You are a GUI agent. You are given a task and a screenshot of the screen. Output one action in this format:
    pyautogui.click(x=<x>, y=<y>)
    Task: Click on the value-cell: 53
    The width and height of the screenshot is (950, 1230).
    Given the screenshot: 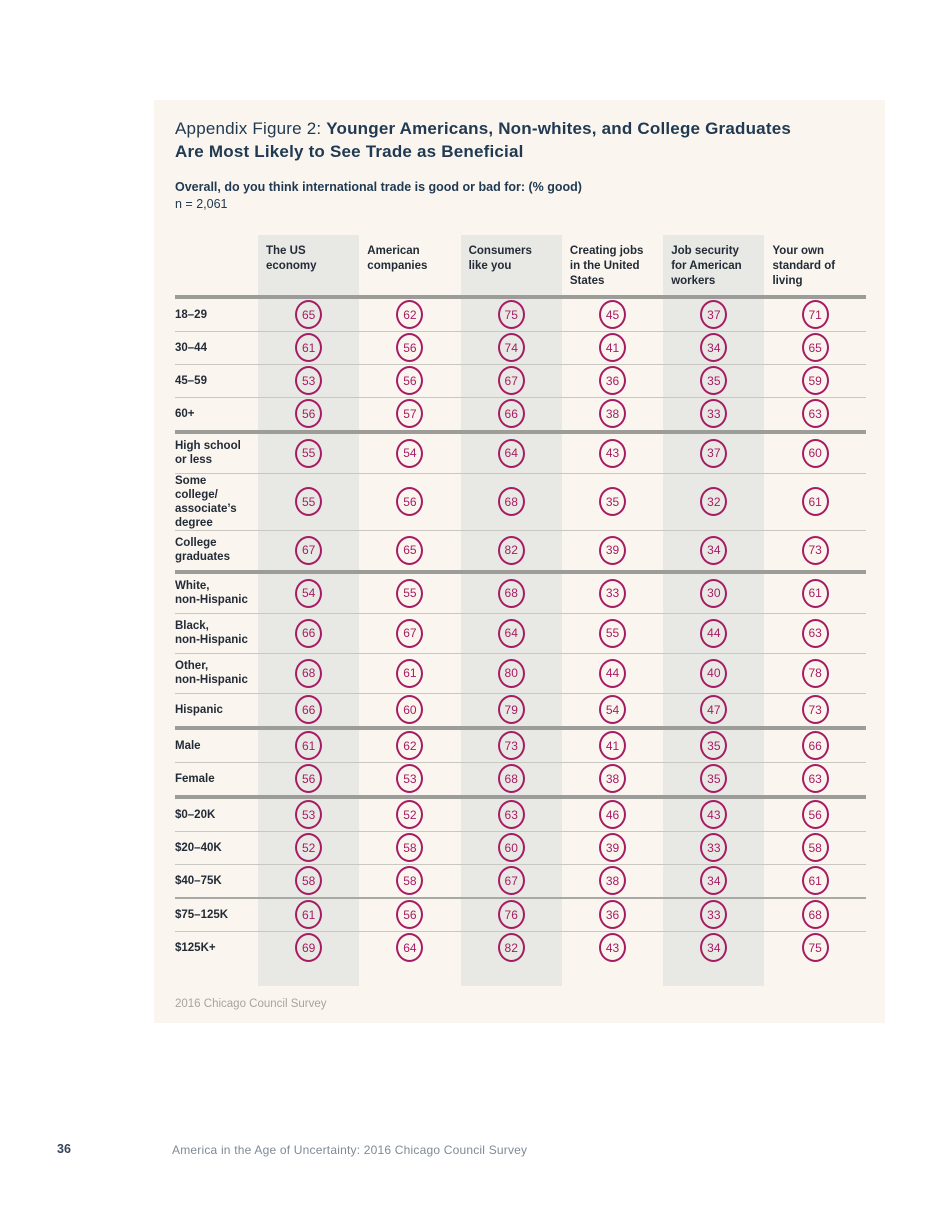 What is the action you would take?
    pyautogui.click(x=409, y=779)
    